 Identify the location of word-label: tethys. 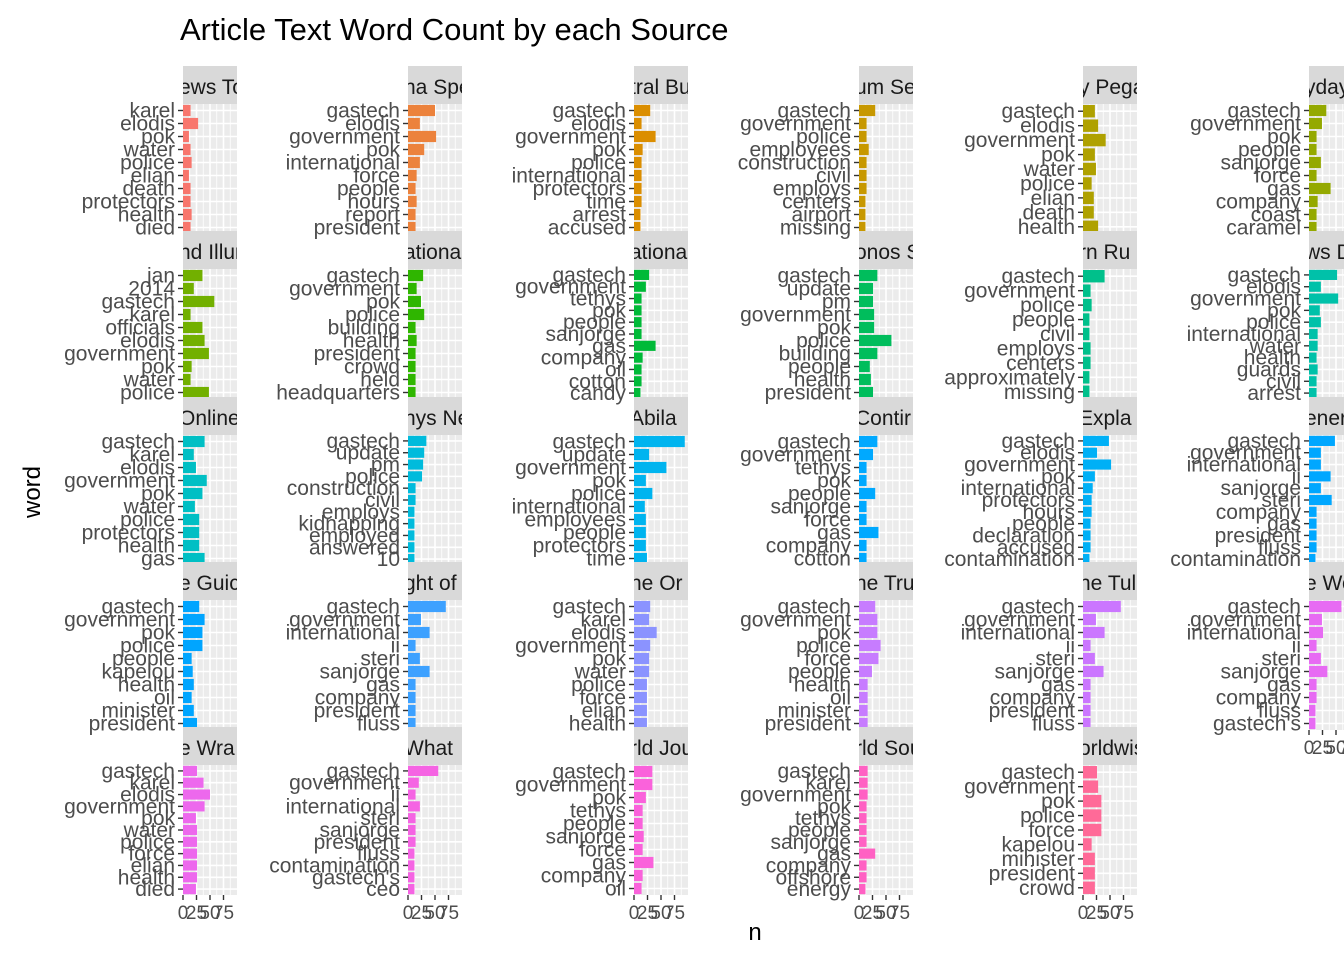
(823, 818).